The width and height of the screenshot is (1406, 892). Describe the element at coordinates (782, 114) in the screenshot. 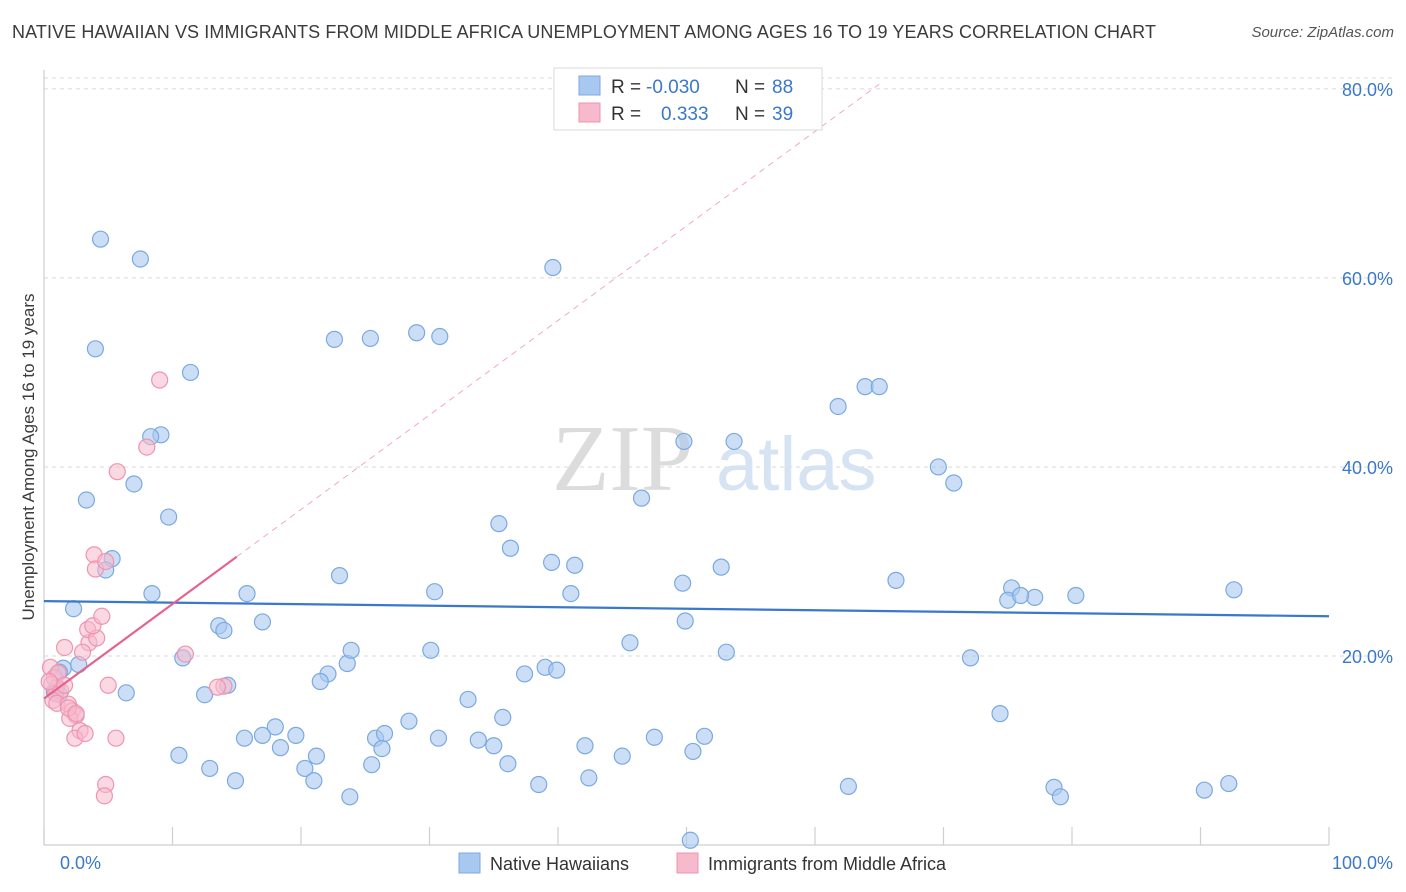

I see `stats-n-value-pink: 39` at that location.